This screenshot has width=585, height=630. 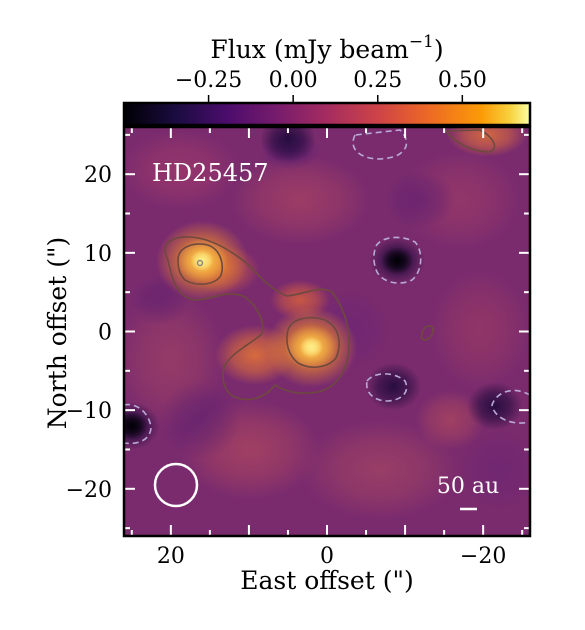 What do you see at coordinates (210, 173) in the screenshot?
I see `target-label: HD25457` at bounding box center [210, 173].